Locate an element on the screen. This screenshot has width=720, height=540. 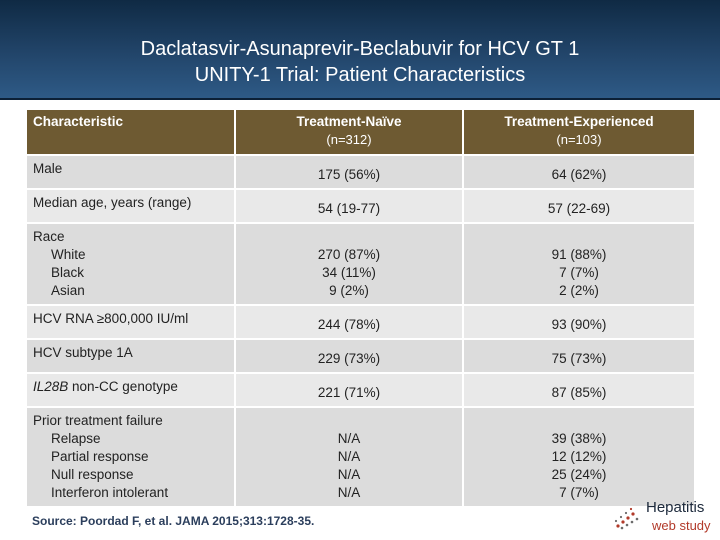
prior-null-label: Null response is located at coordinates (92, 474).